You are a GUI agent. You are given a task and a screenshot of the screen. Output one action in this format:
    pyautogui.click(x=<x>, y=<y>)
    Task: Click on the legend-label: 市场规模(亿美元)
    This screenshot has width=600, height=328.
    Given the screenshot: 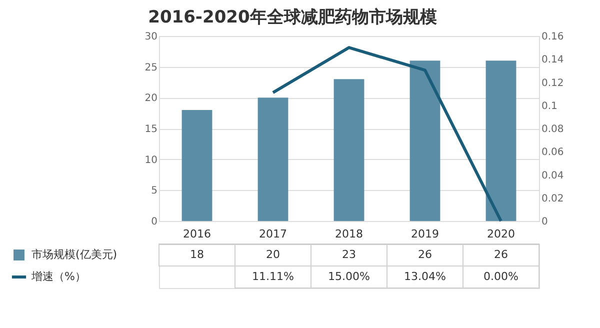 What is the action you would take?
    pyautogui.click(x=75, y=254)
    